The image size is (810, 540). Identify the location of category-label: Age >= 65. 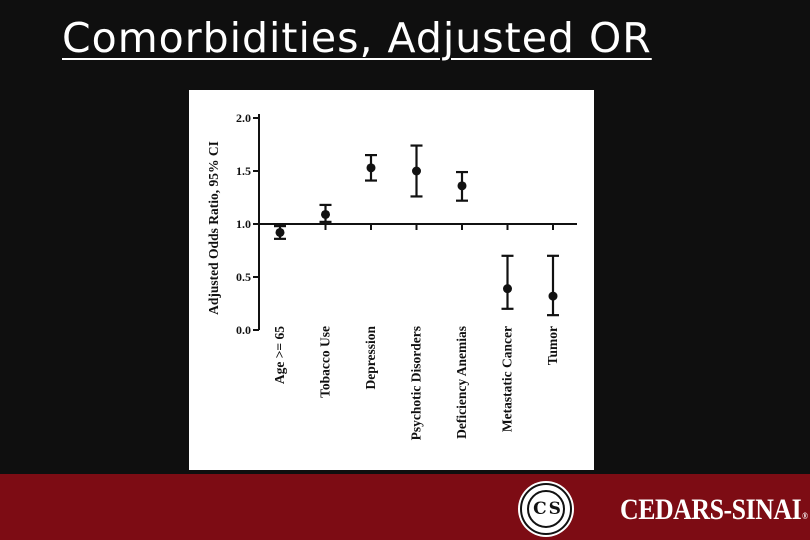
(279, 355).